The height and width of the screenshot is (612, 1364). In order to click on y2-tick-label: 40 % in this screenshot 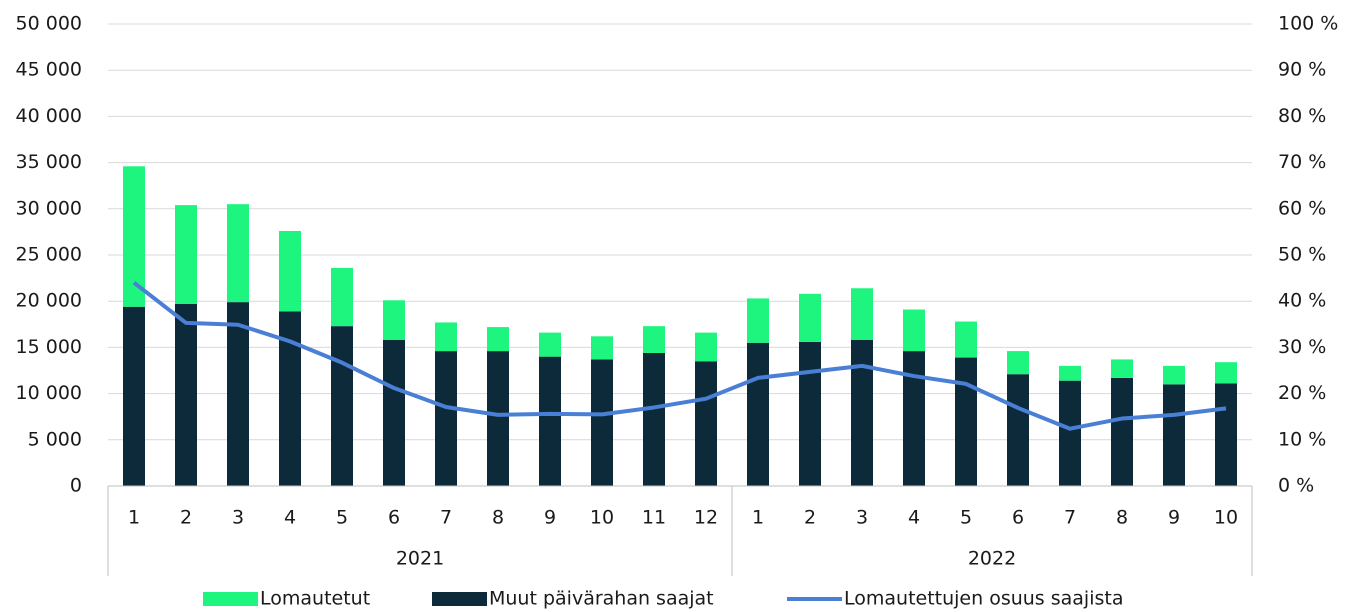, I will do `click(1302, 301)`.